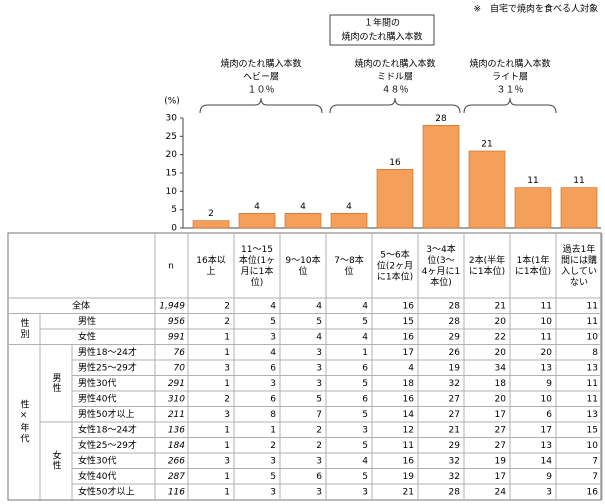  I want to click on group-label: ライト層, so click(510, 77).